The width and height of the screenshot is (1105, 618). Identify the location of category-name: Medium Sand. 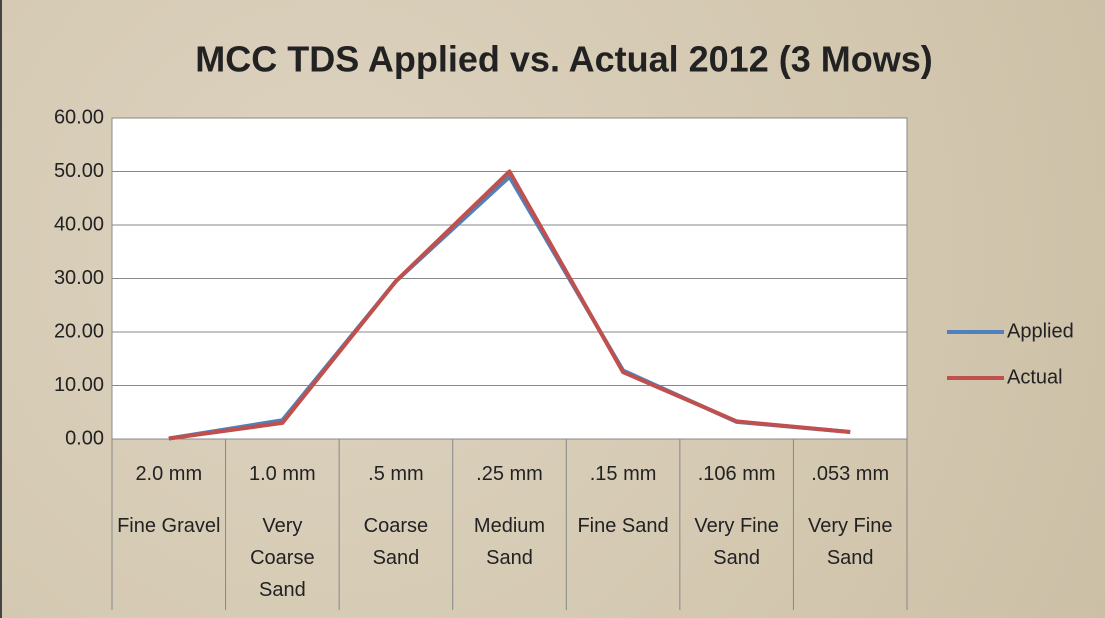
(509, 542).